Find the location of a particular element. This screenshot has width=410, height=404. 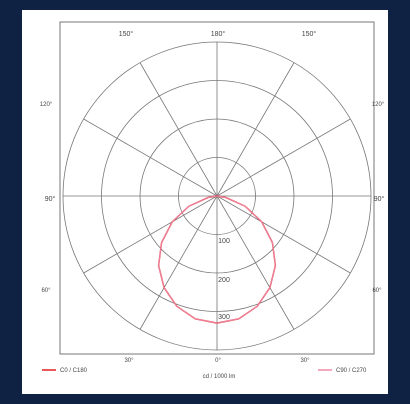

angle-label-120-left: 120° is located at coordinates (46, 105).